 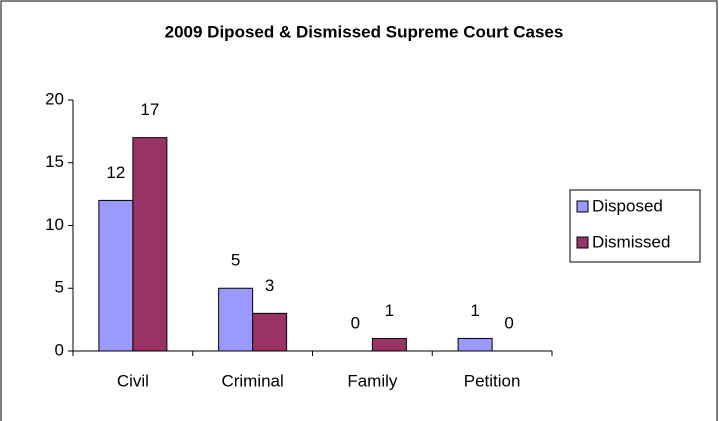 I want to click on data-label: 3, so click(x=269, y=285).